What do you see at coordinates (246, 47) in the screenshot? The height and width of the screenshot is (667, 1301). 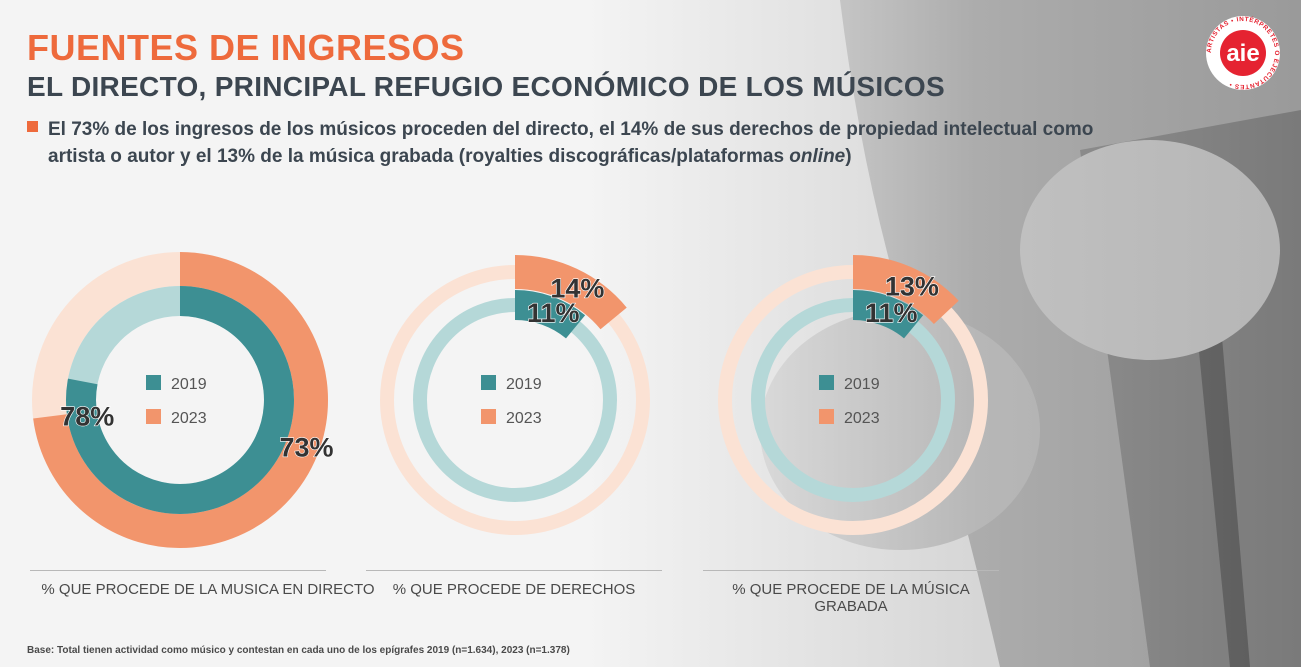 I see `page-title: FUENTES DE INGRESOS` at bounding box center [246, 47].